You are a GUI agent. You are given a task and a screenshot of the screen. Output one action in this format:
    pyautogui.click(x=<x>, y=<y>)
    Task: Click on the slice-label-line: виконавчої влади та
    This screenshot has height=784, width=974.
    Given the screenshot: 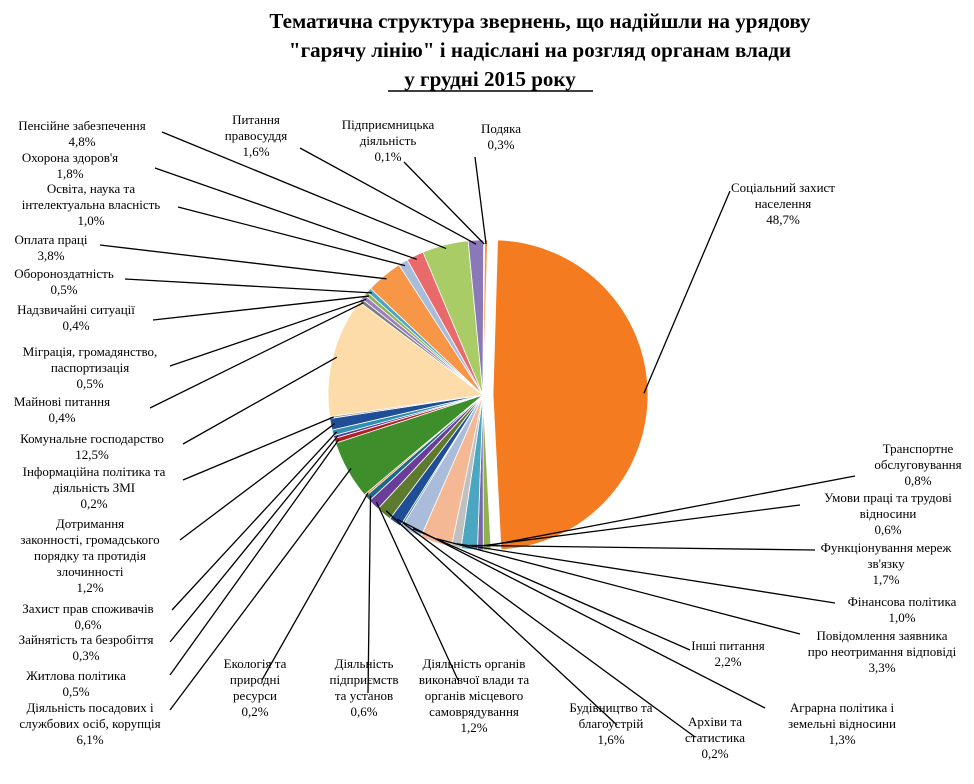 What is the action you would take?
    pyautogui.click(x=474, y=679)
    